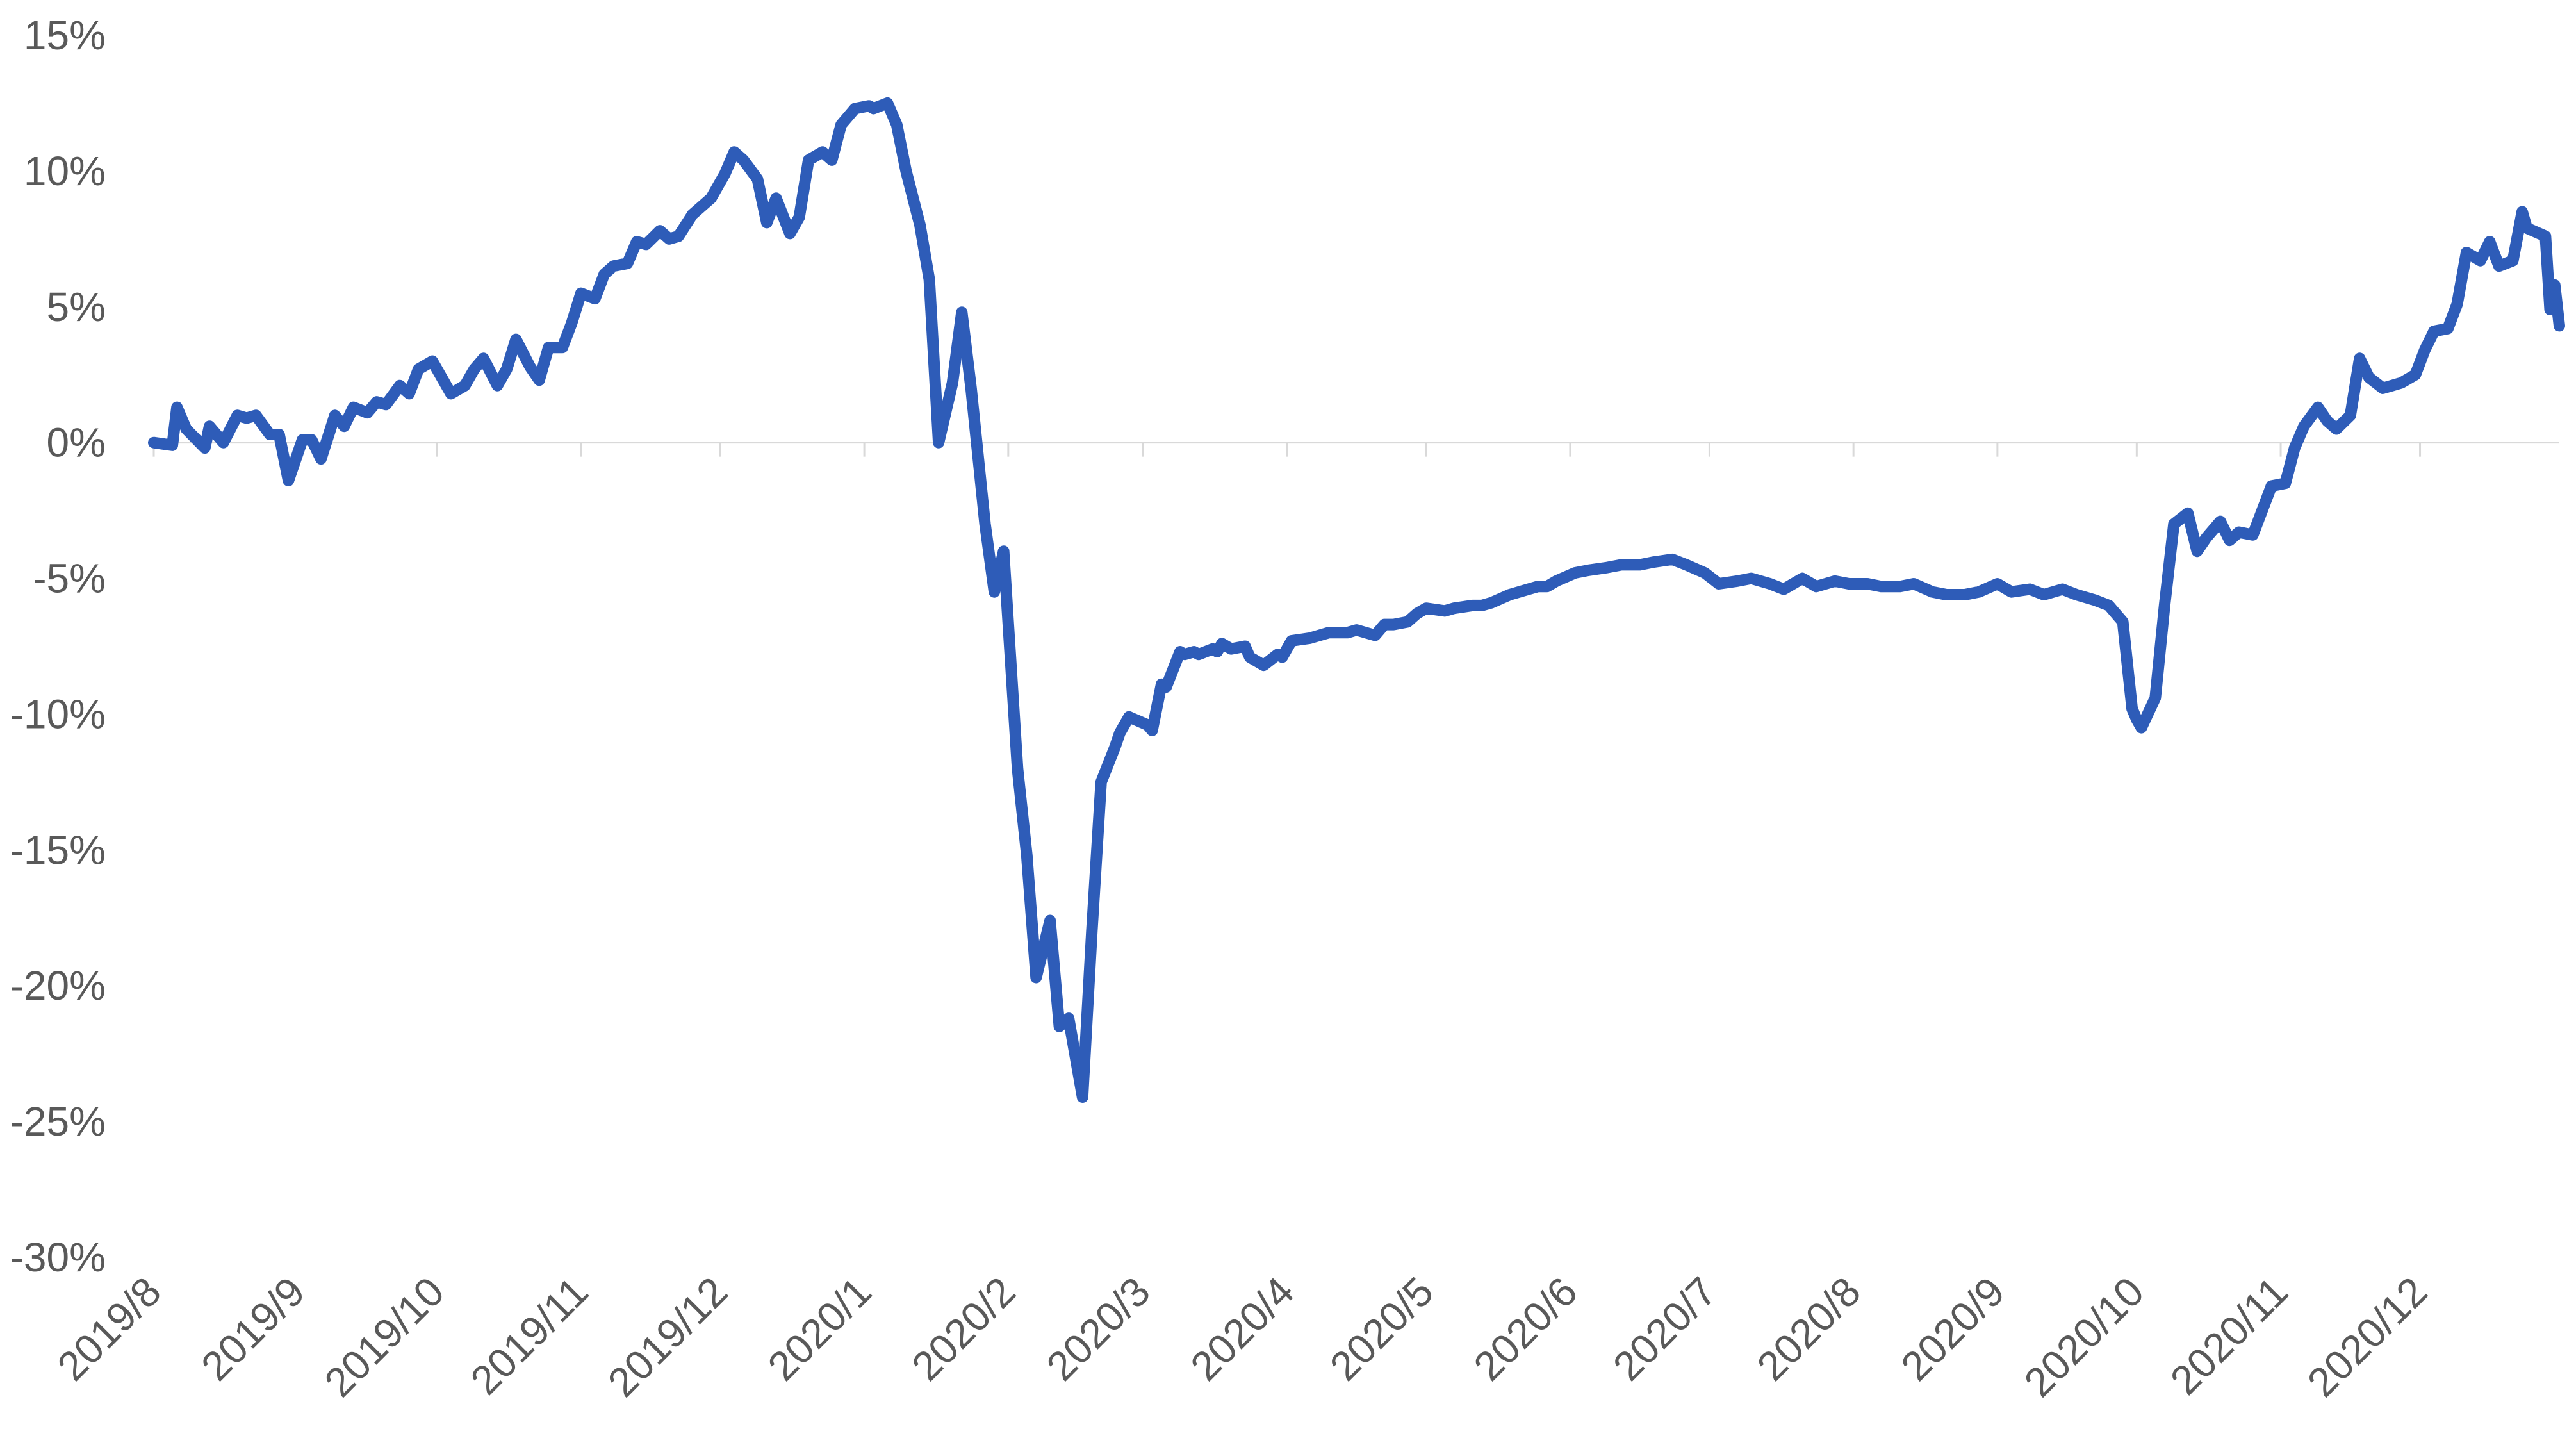  Describe the element at coordinates (58, 1121) in the screenshot. I see `y-tick-label: -25%` at that location.